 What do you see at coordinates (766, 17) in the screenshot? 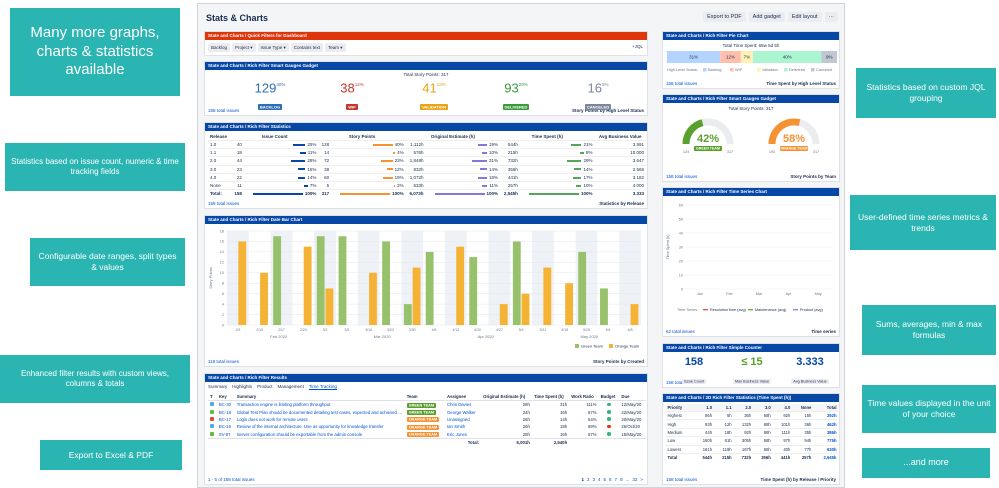
I see `toolbar-button: Add gadget` at bounding box center [766, 17].